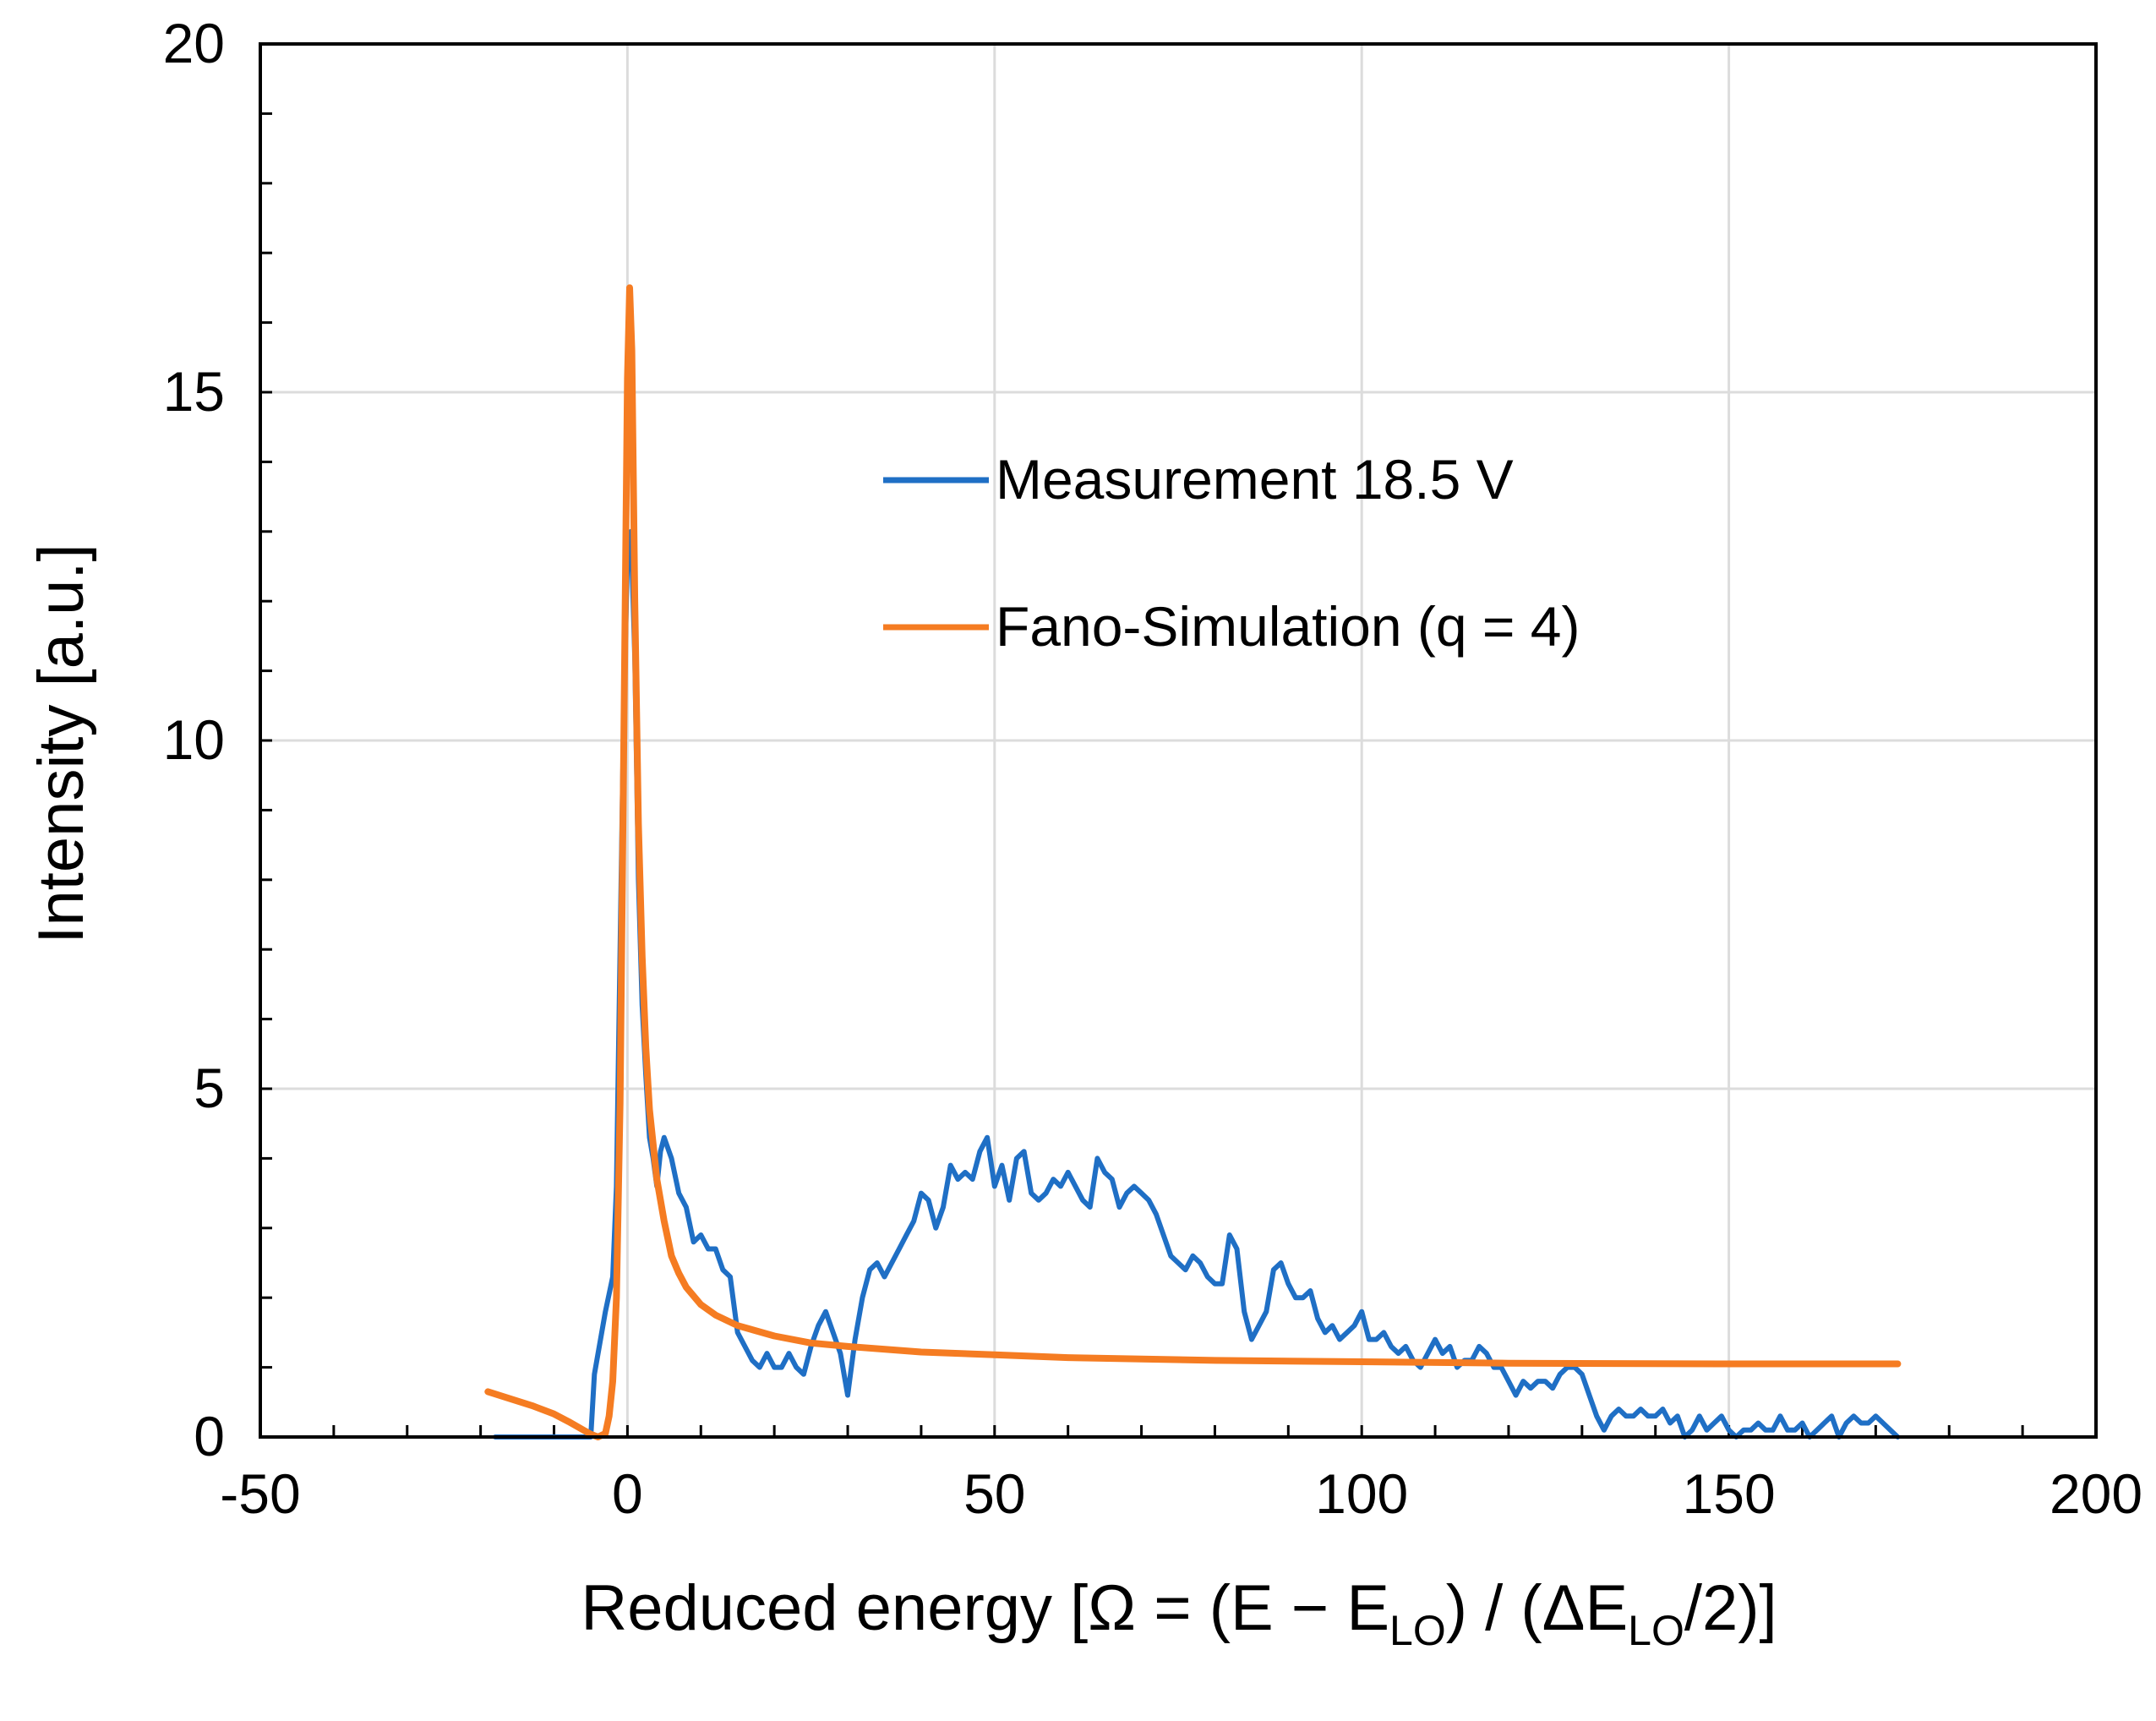  I want to click on x-tick-label: 200, so click(2096, 1493).